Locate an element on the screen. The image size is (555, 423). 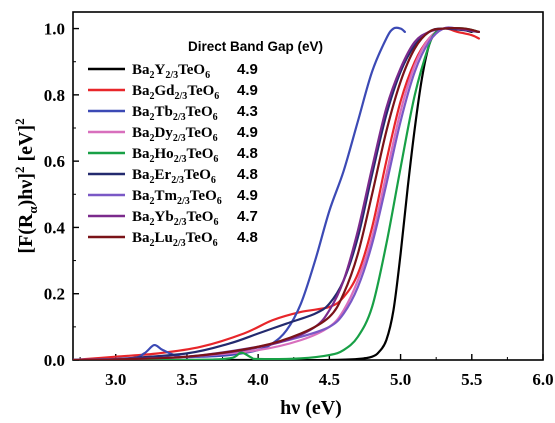
x-tick-label: 4.0 is located at coordinates (258, 379).